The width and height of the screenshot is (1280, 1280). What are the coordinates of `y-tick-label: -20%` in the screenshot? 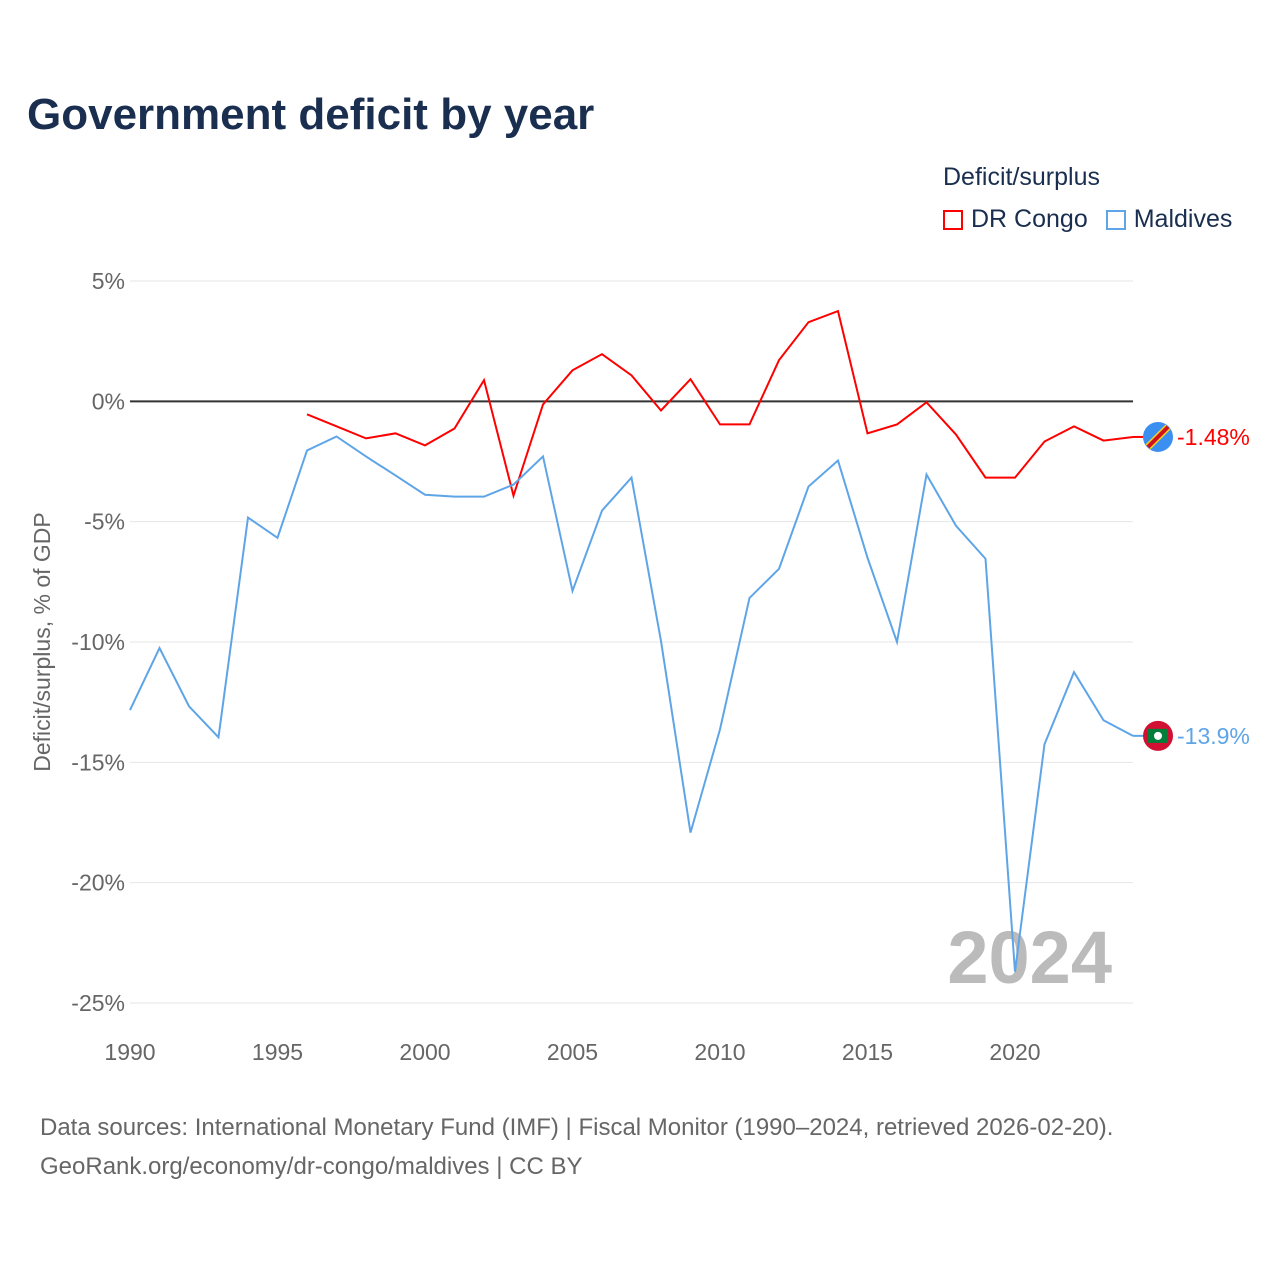 It's located at (98, 883).